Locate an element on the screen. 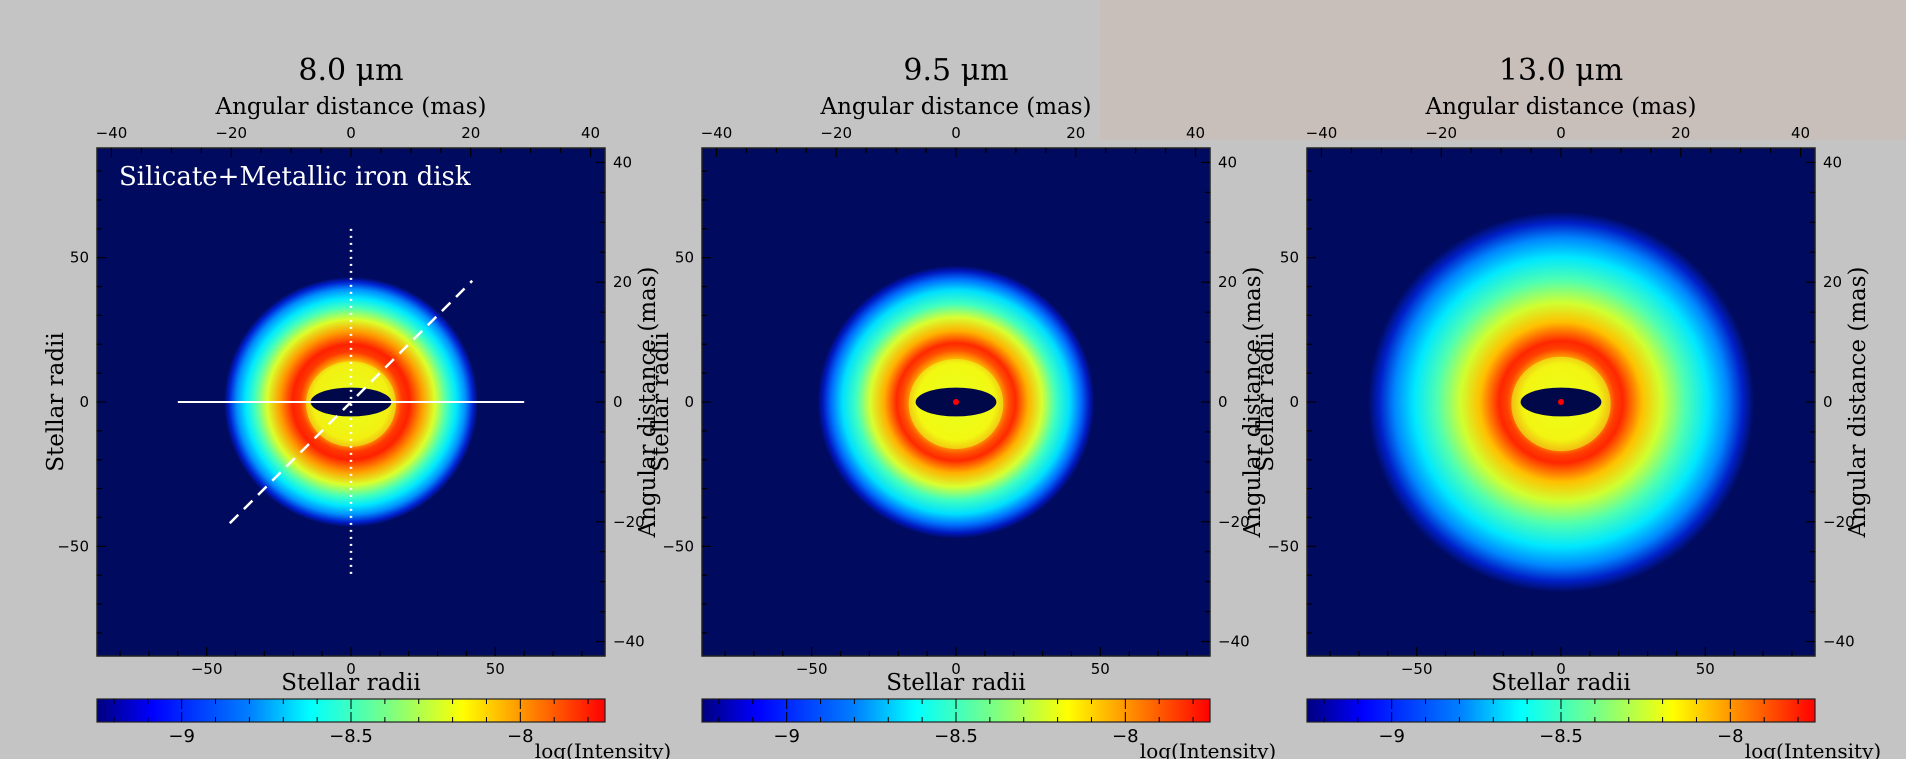  background-wash is located at coordinates (1503, 70).